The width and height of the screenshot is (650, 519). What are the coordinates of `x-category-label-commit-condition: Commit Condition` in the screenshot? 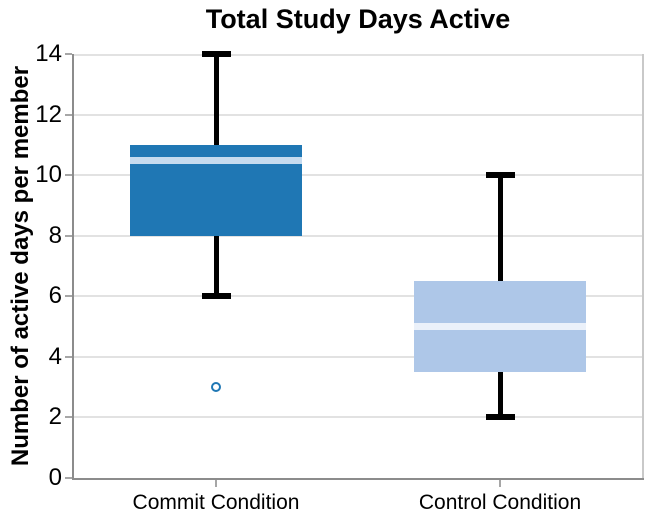 It's located at (216, 502).